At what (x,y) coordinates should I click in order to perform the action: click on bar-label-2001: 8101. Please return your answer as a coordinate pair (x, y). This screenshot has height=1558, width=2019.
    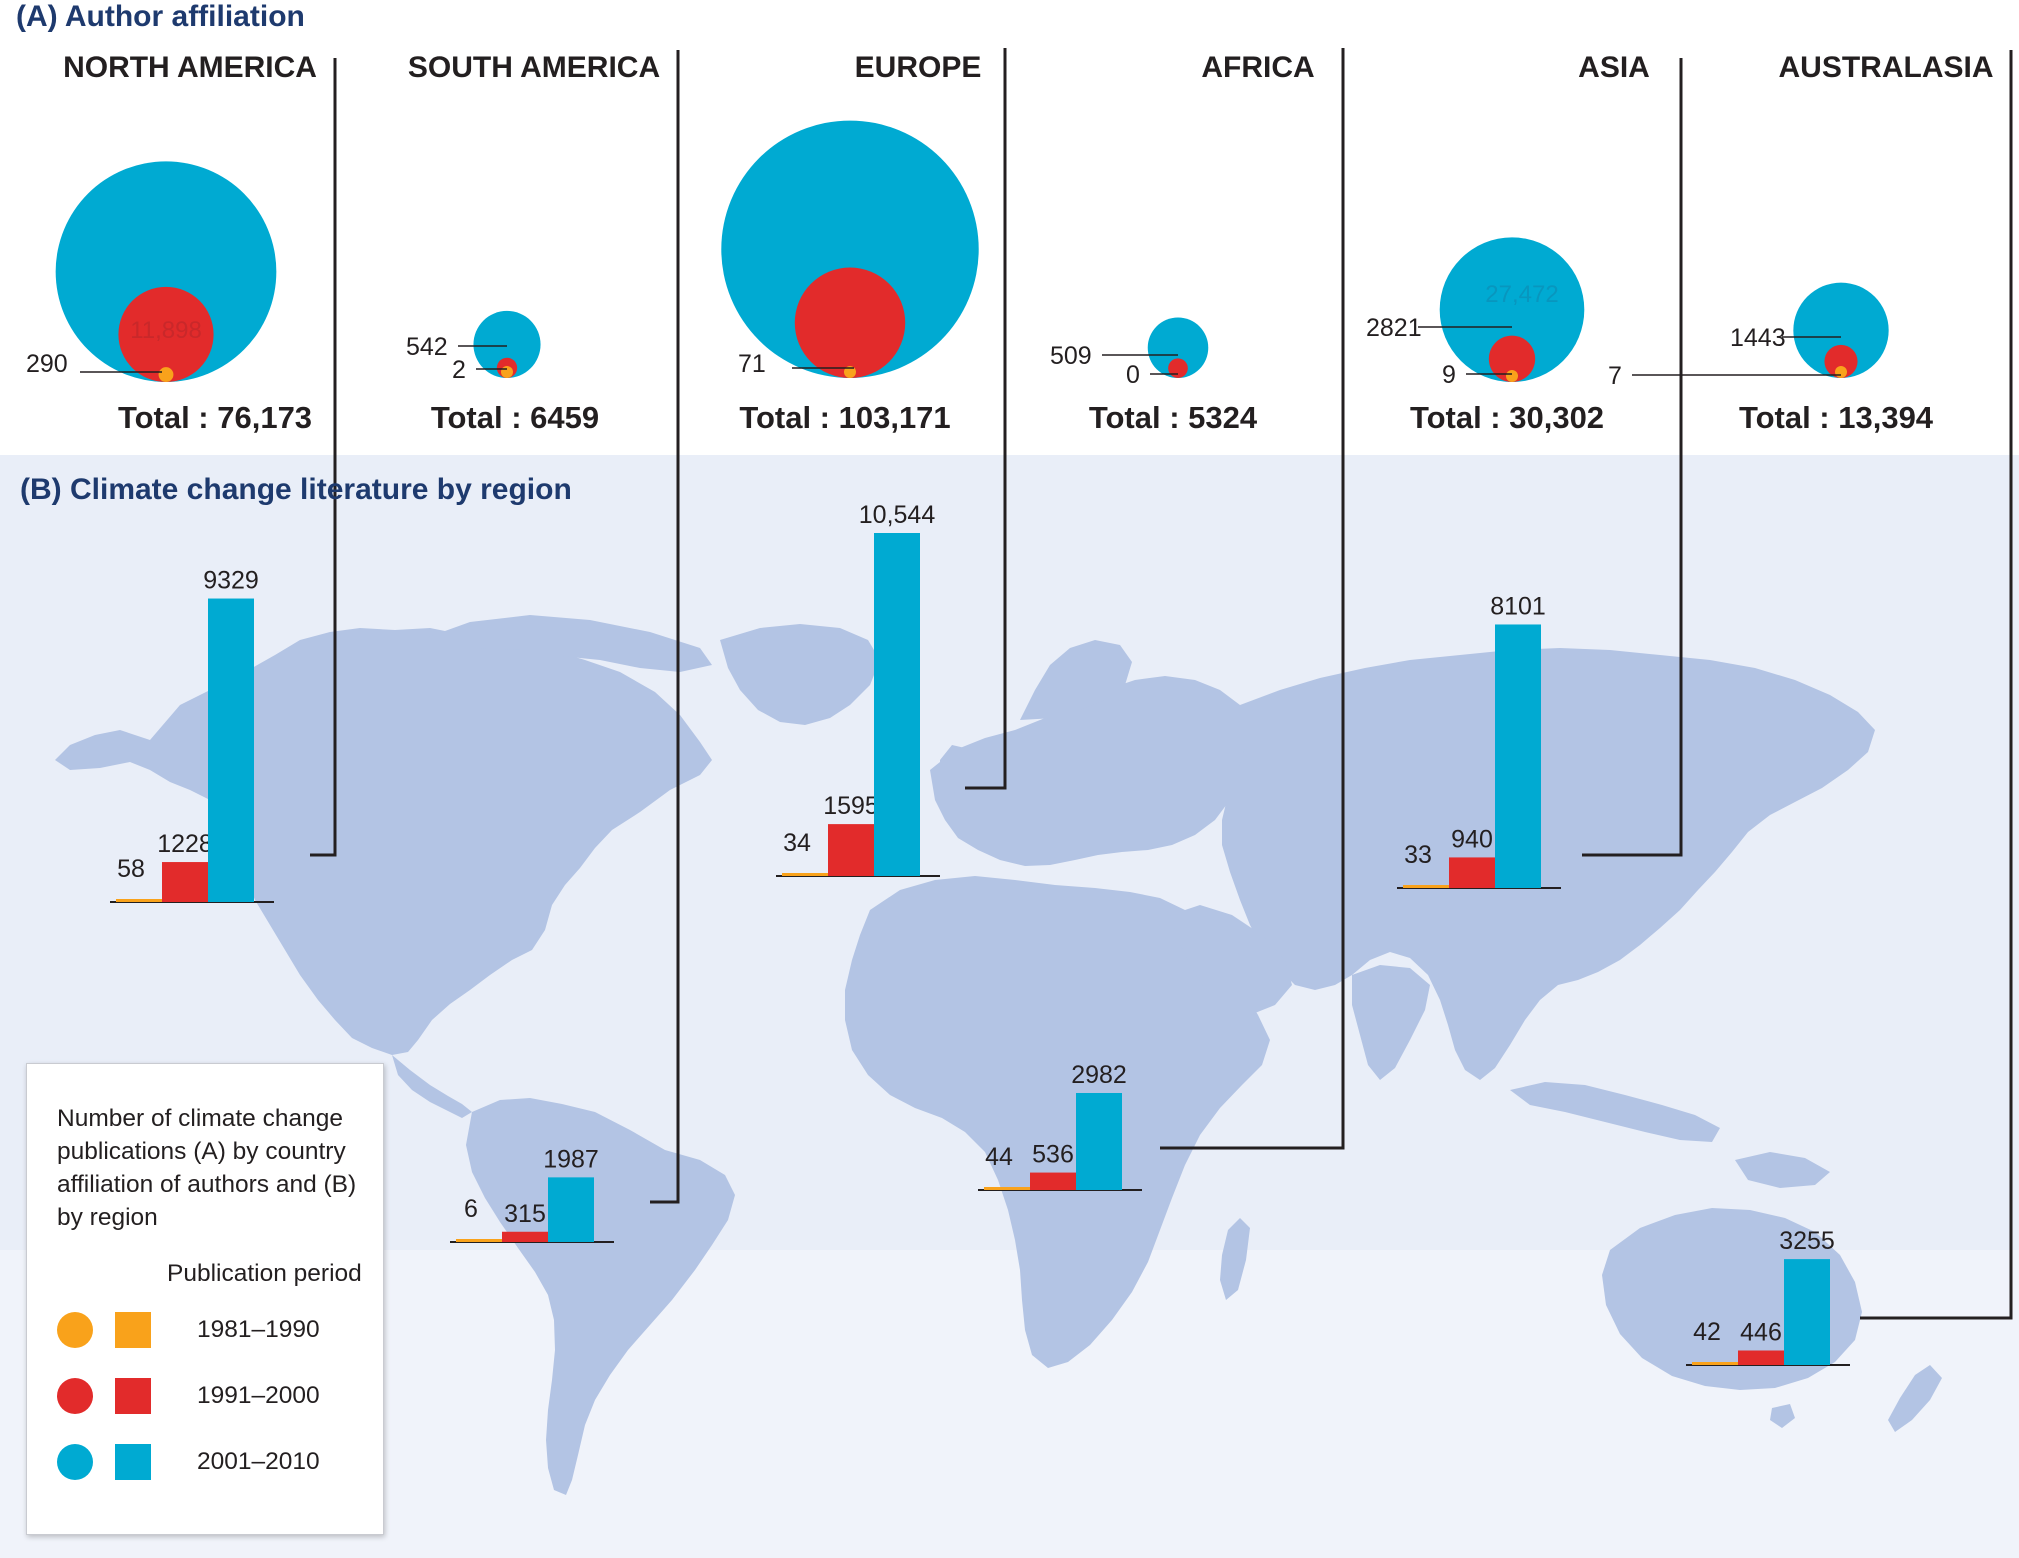
    Looking at the image, I should click on (1518, 606).